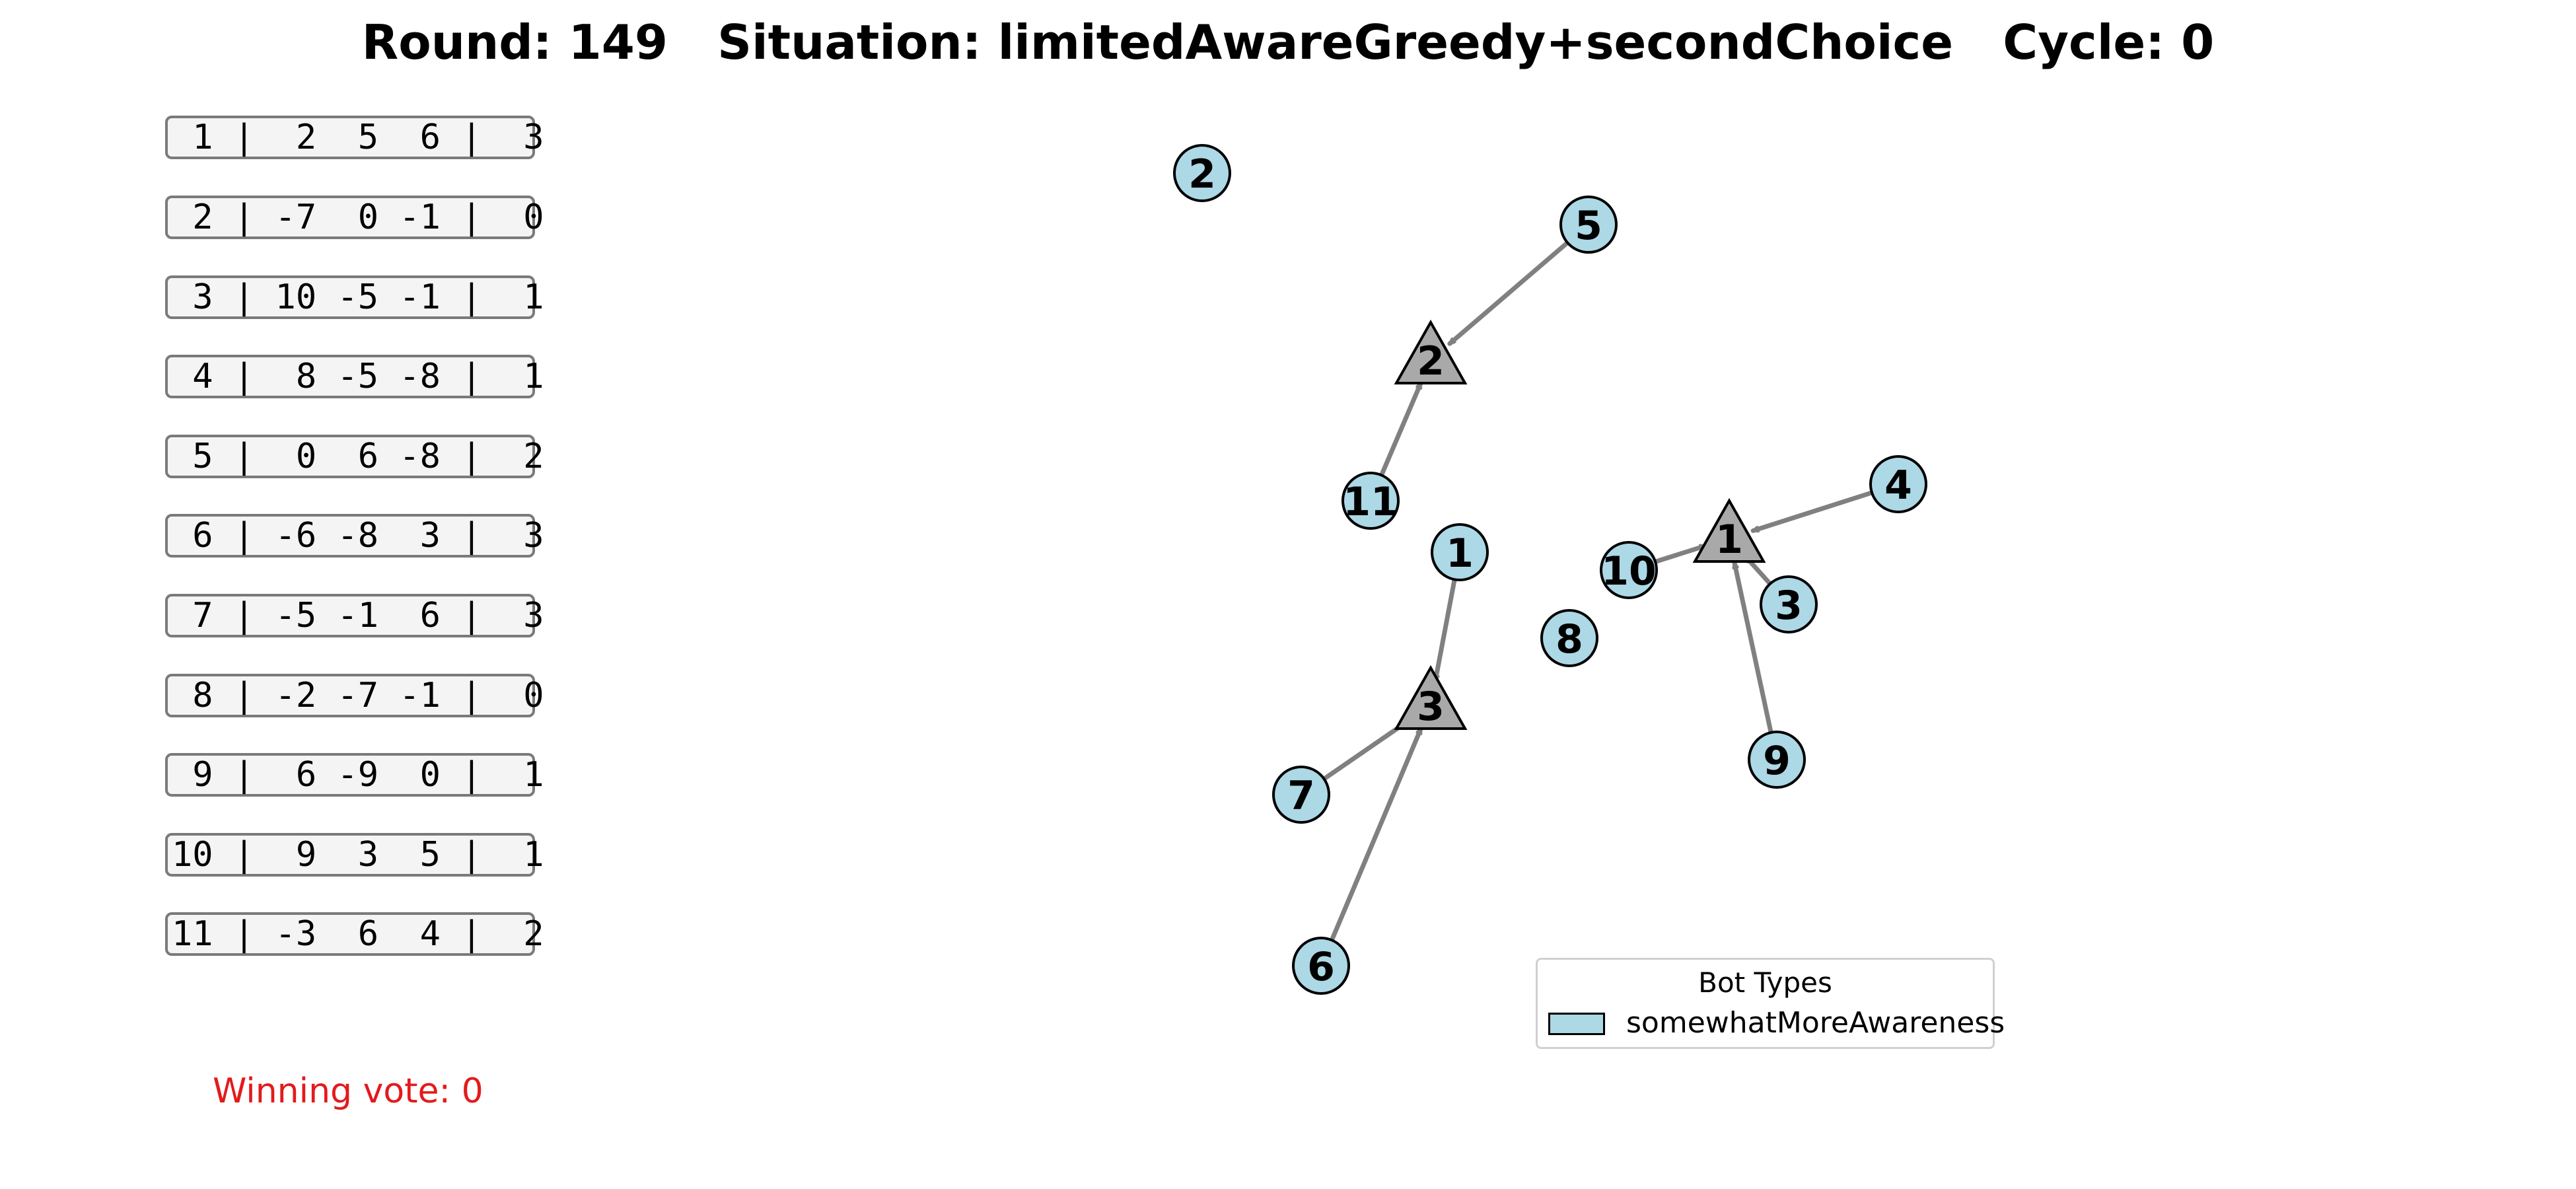 The image size is (2576, 1189). What do you see at coordinates (354, 536) in the screenshot?
I see `bot-row-6: 6 | -6 -8 3 | 3` at bounding box center [354, 536].